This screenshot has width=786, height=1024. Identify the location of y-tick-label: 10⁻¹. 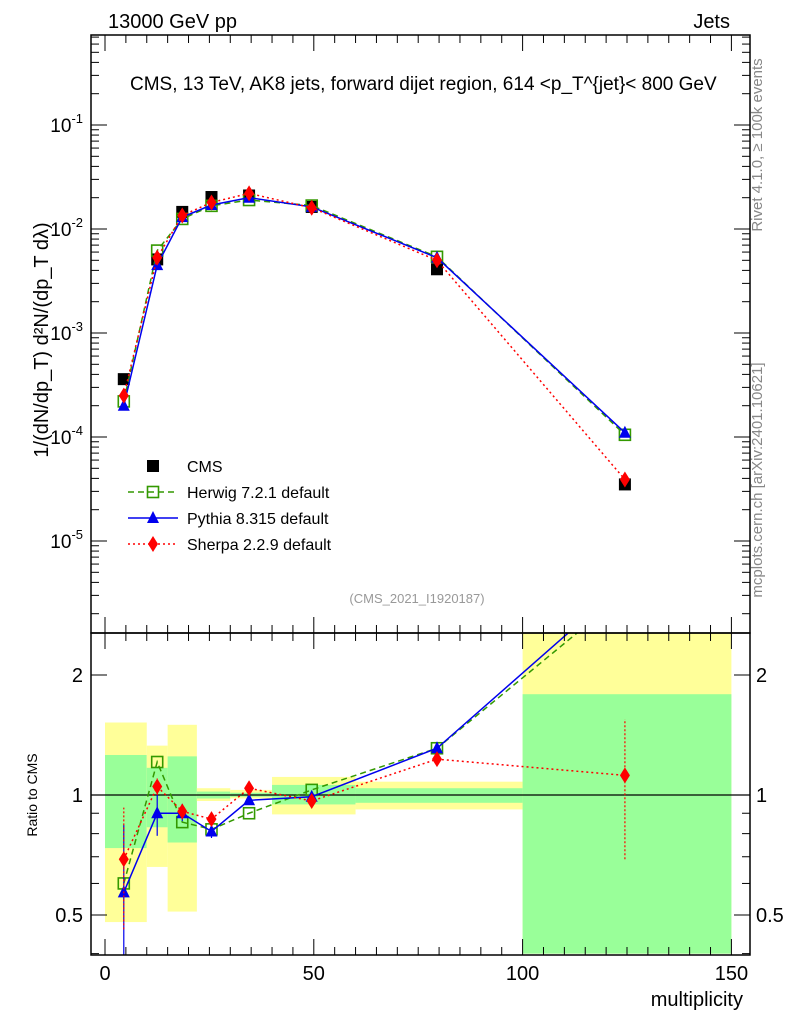
(66, 124).